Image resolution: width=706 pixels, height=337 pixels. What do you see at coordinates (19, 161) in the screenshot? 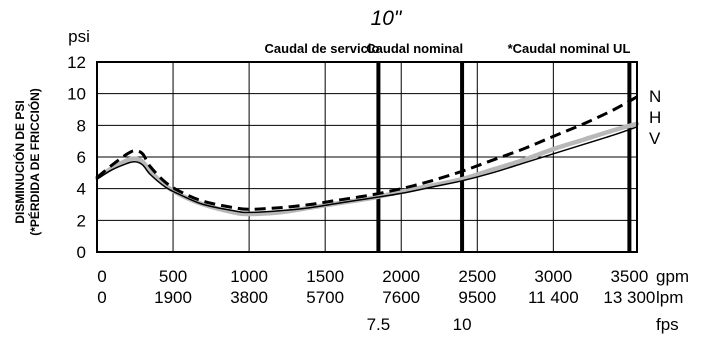
I see `y-axis-label-line-1: DISMINUCIÓN DE PSI` at bounding box center [19, 161].